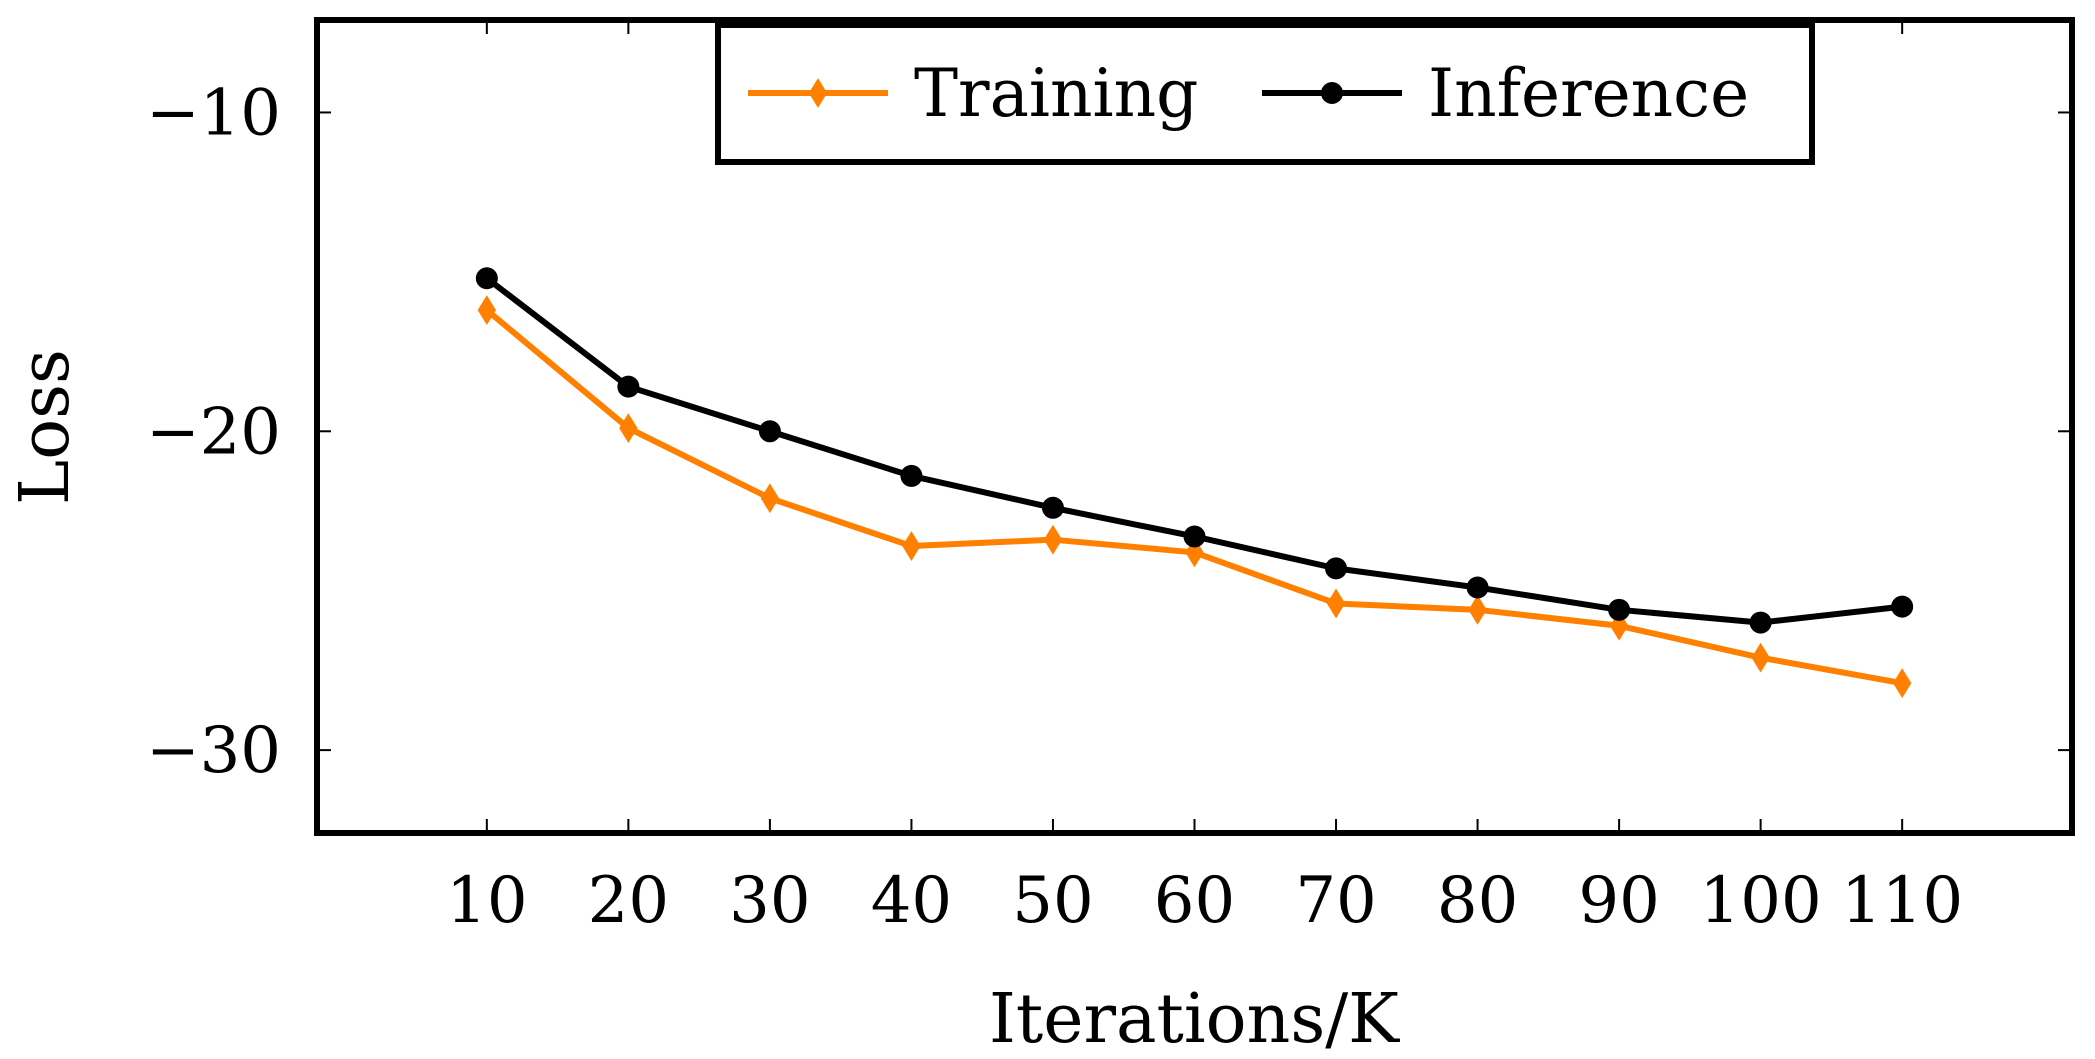 Image resolution: width=2095 pixels, height=1059 pixels. I want to click on x-tick-label: 40, so click(911, 901).